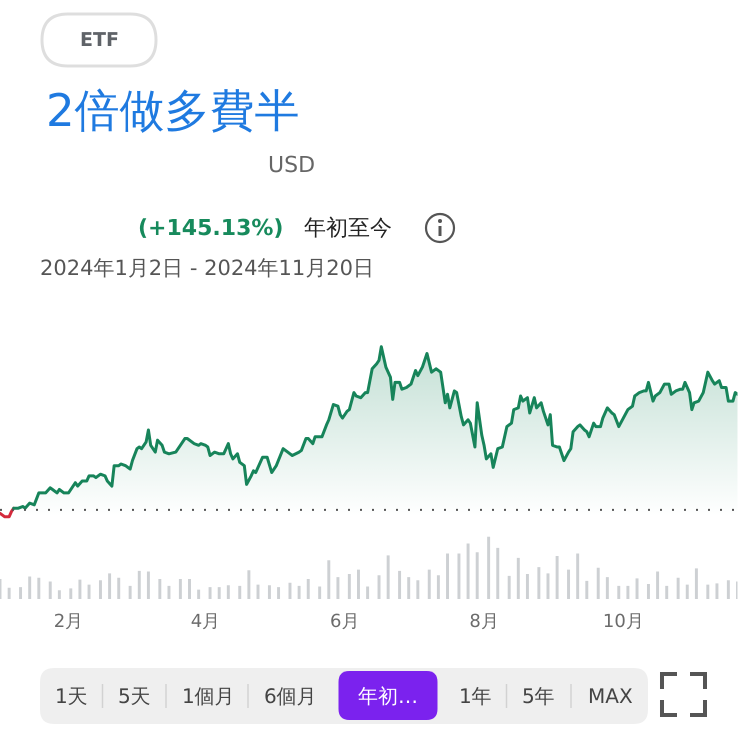  I want to click on text: (+145.13%), so click(211, 228).